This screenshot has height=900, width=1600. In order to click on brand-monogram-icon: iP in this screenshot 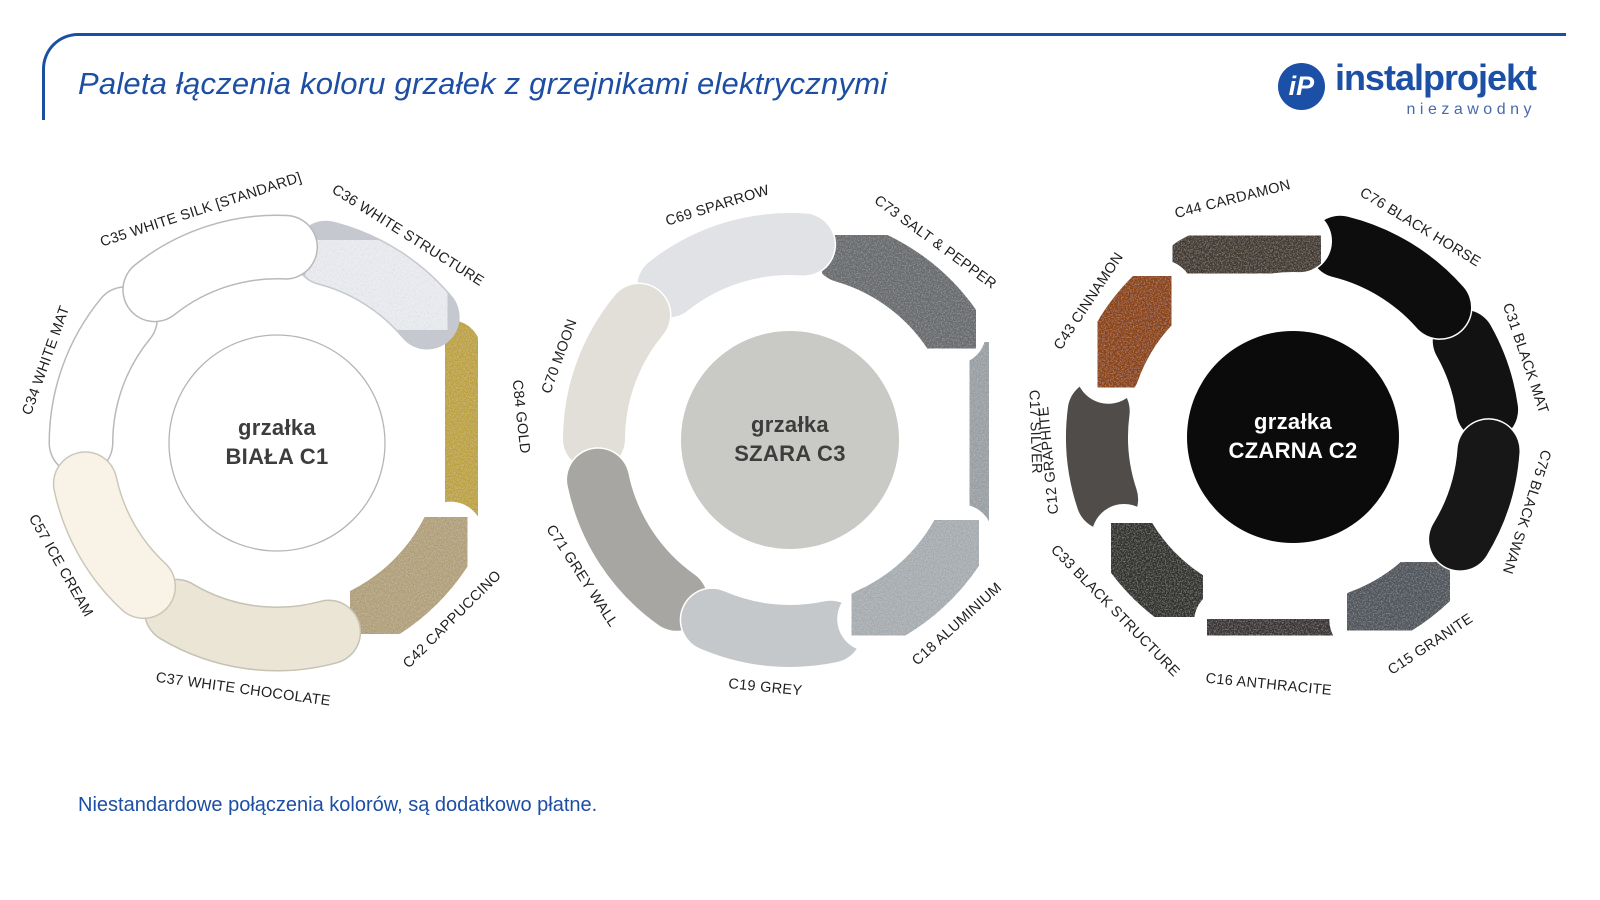, I will do `click(1301, 86)`.